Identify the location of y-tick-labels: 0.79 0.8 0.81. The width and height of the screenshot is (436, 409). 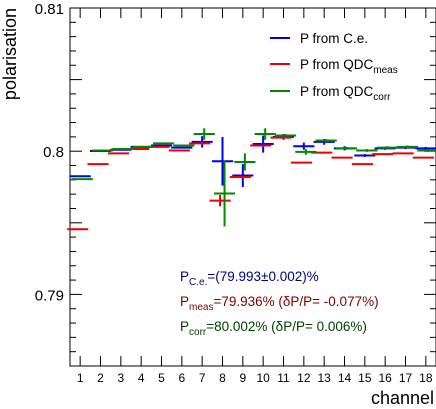
(49, 152).